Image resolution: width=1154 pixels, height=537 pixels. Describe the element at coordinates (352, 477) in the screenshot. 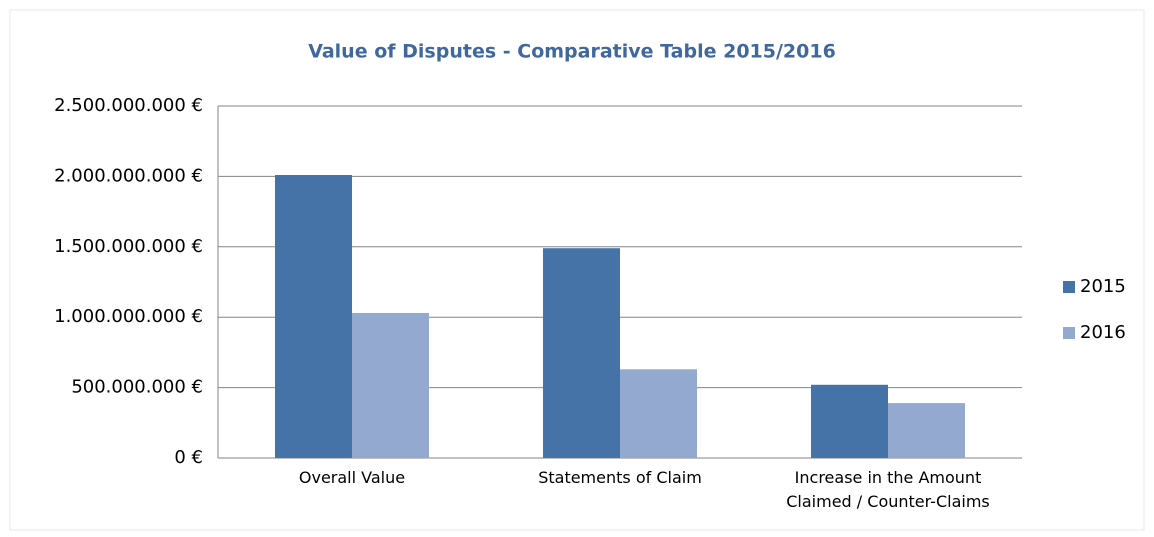

I see `x-tick-label: Overall Value` at that location.